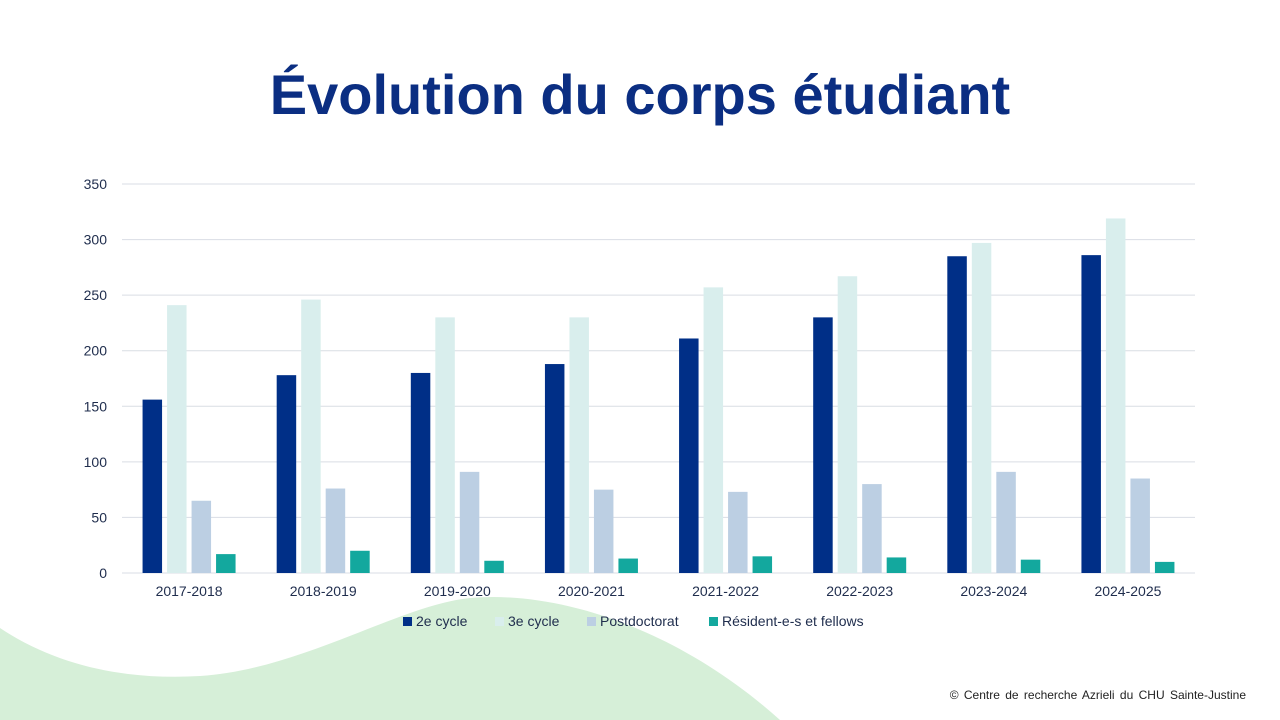 This screenshot has height=720, width=1280. Describe the element at coordinates (793, 621) in the screenshot. I see `legend-label: Résident-e-s et fellows` at that location.